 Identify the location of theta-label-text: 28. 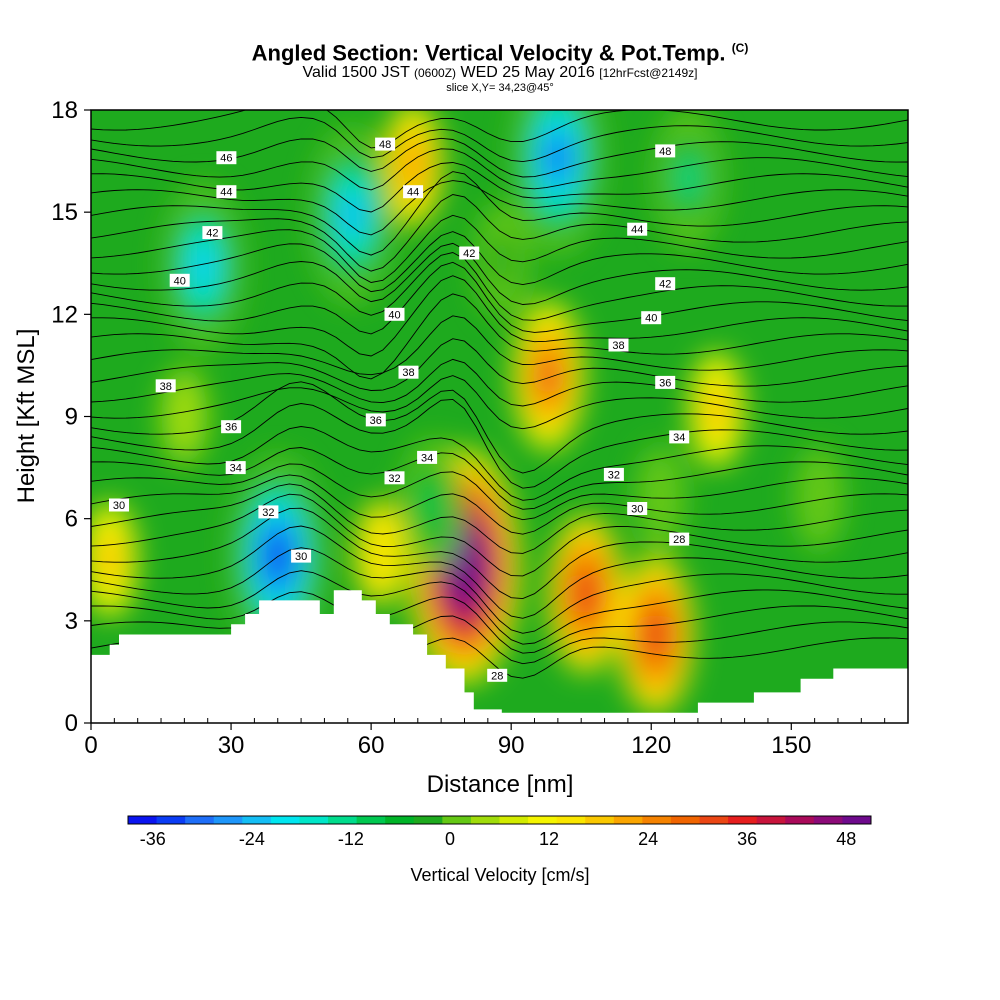
(497, 676).